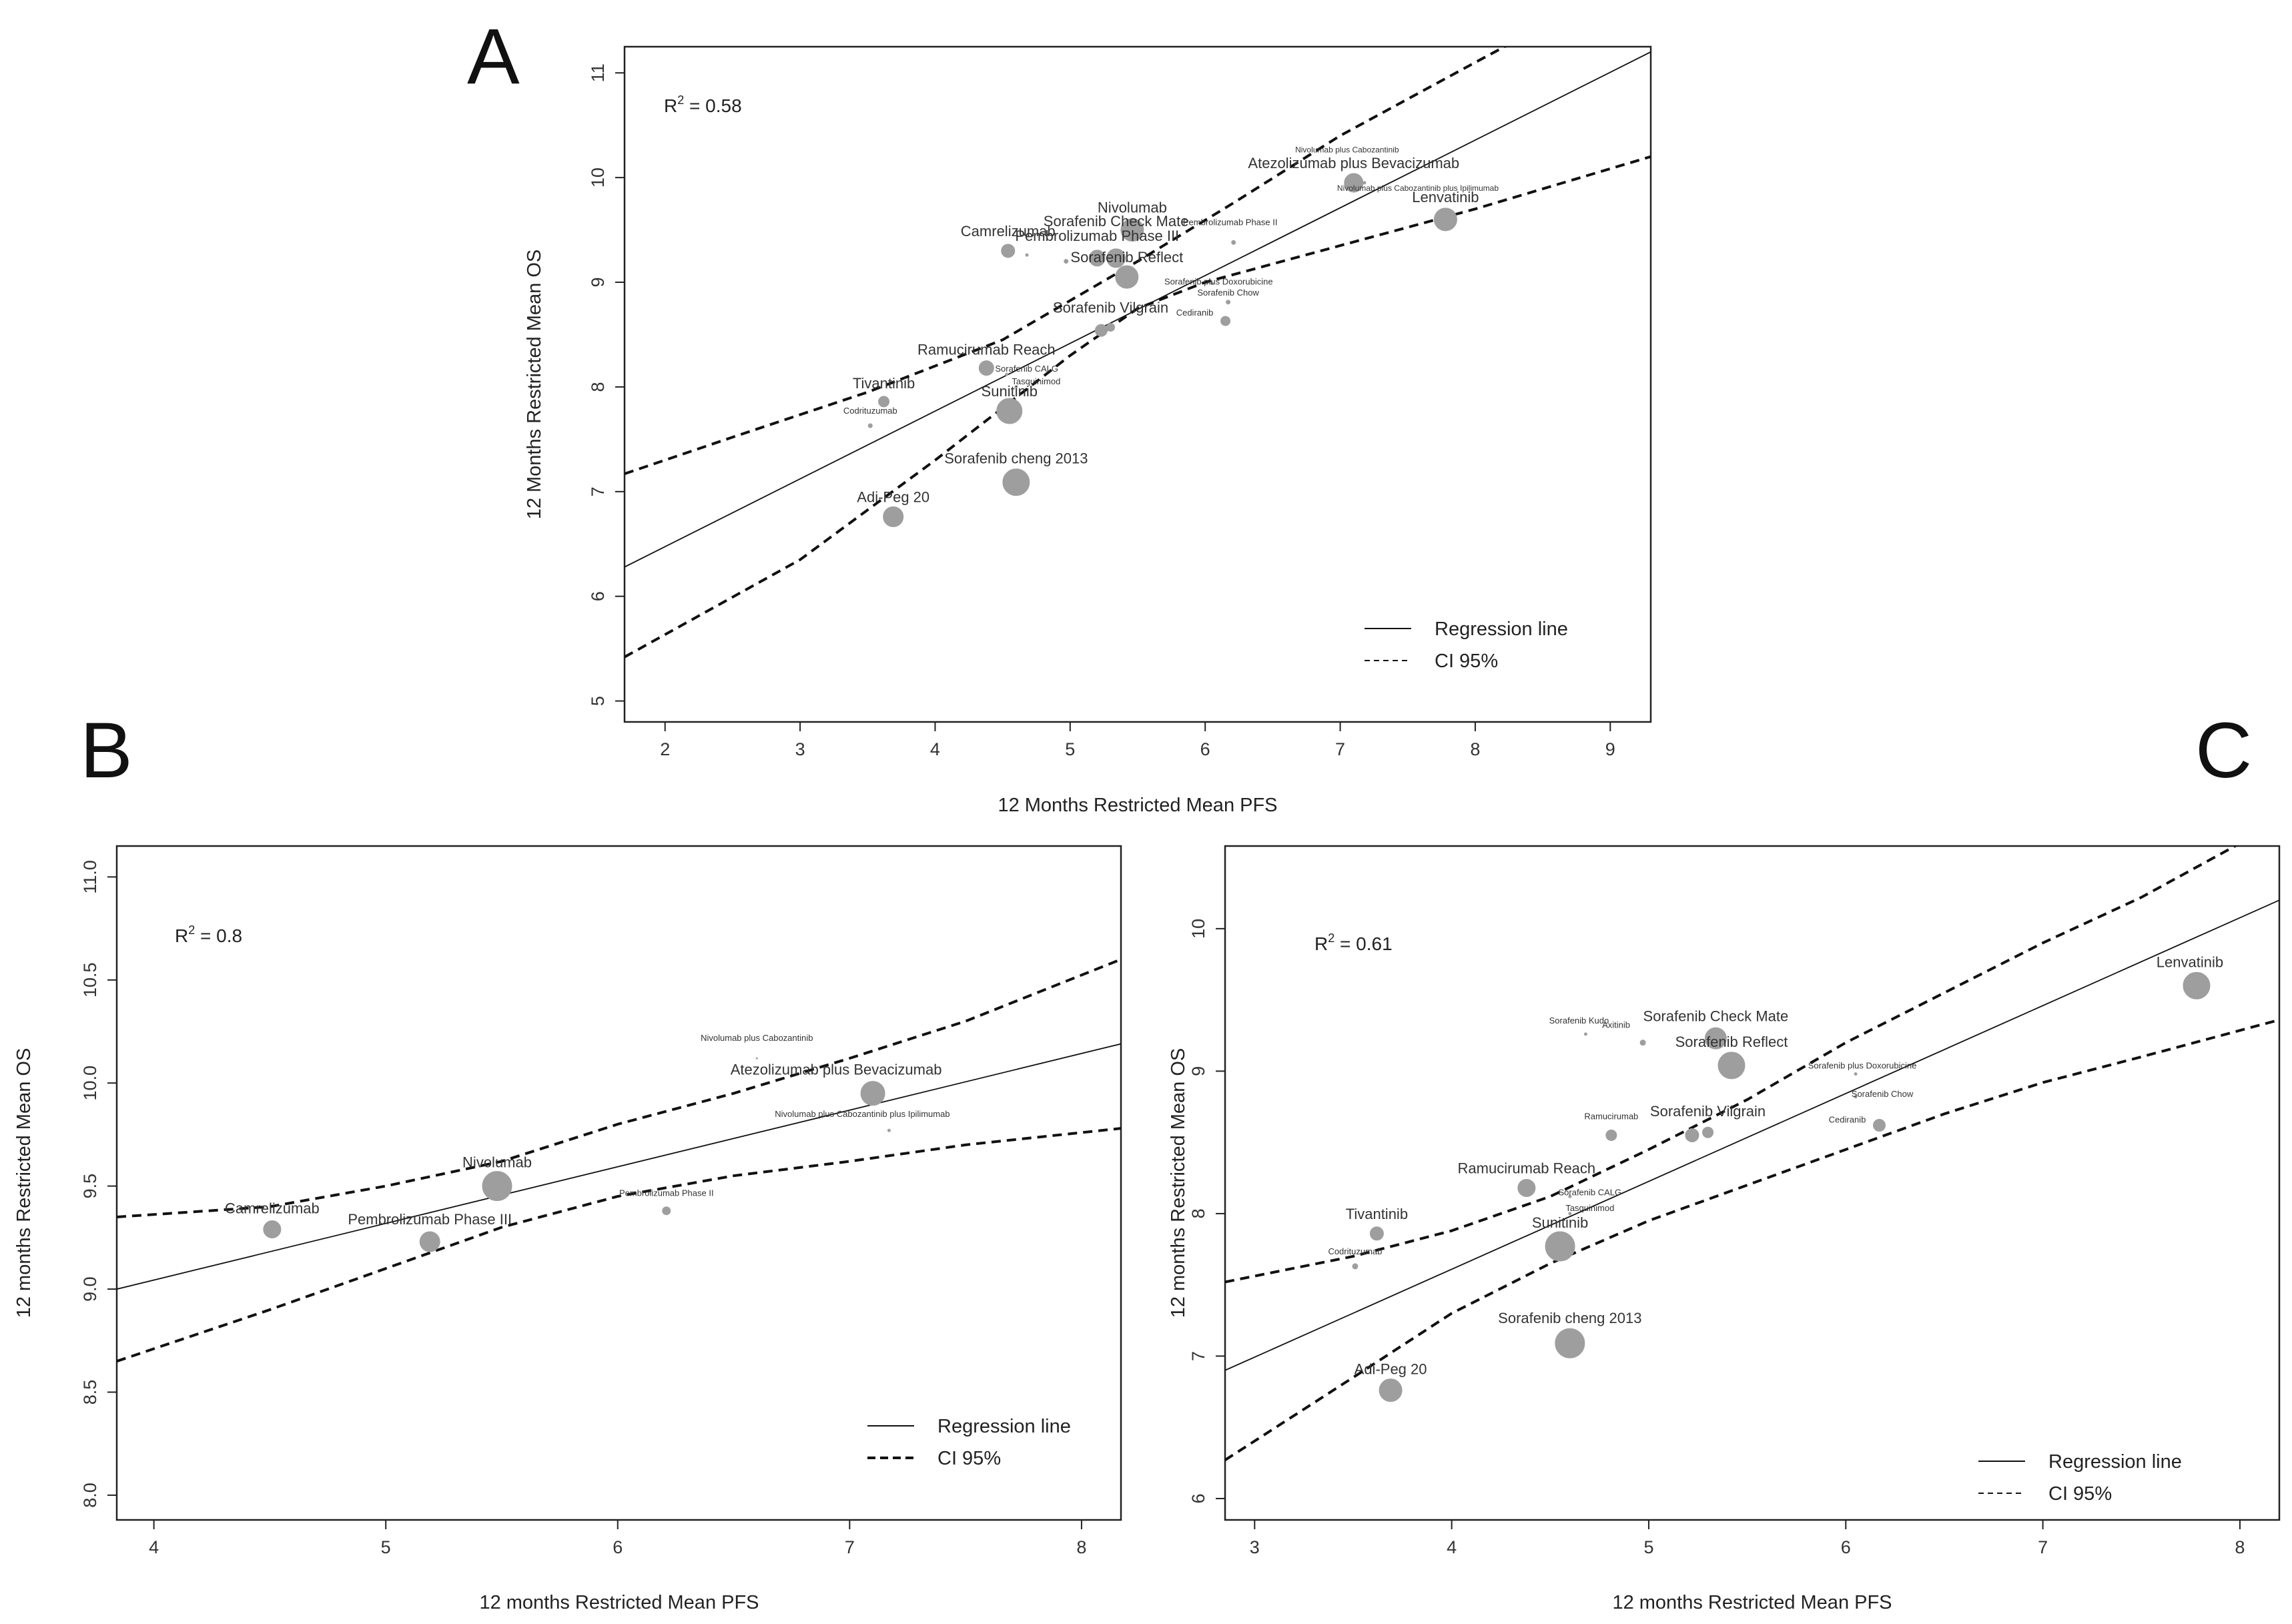 The height and width of the screenshot is (1624, 2292). I want to click on panel-a-point-label: Camrelizumab, so click(1008, 231).